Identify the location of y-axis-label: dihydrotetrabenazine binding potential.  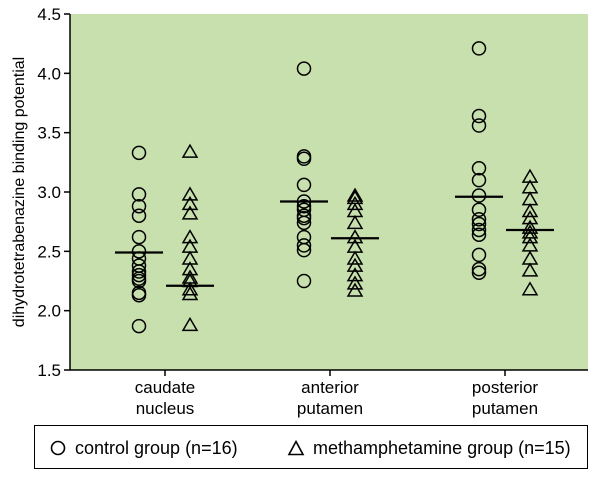
(19, 192).